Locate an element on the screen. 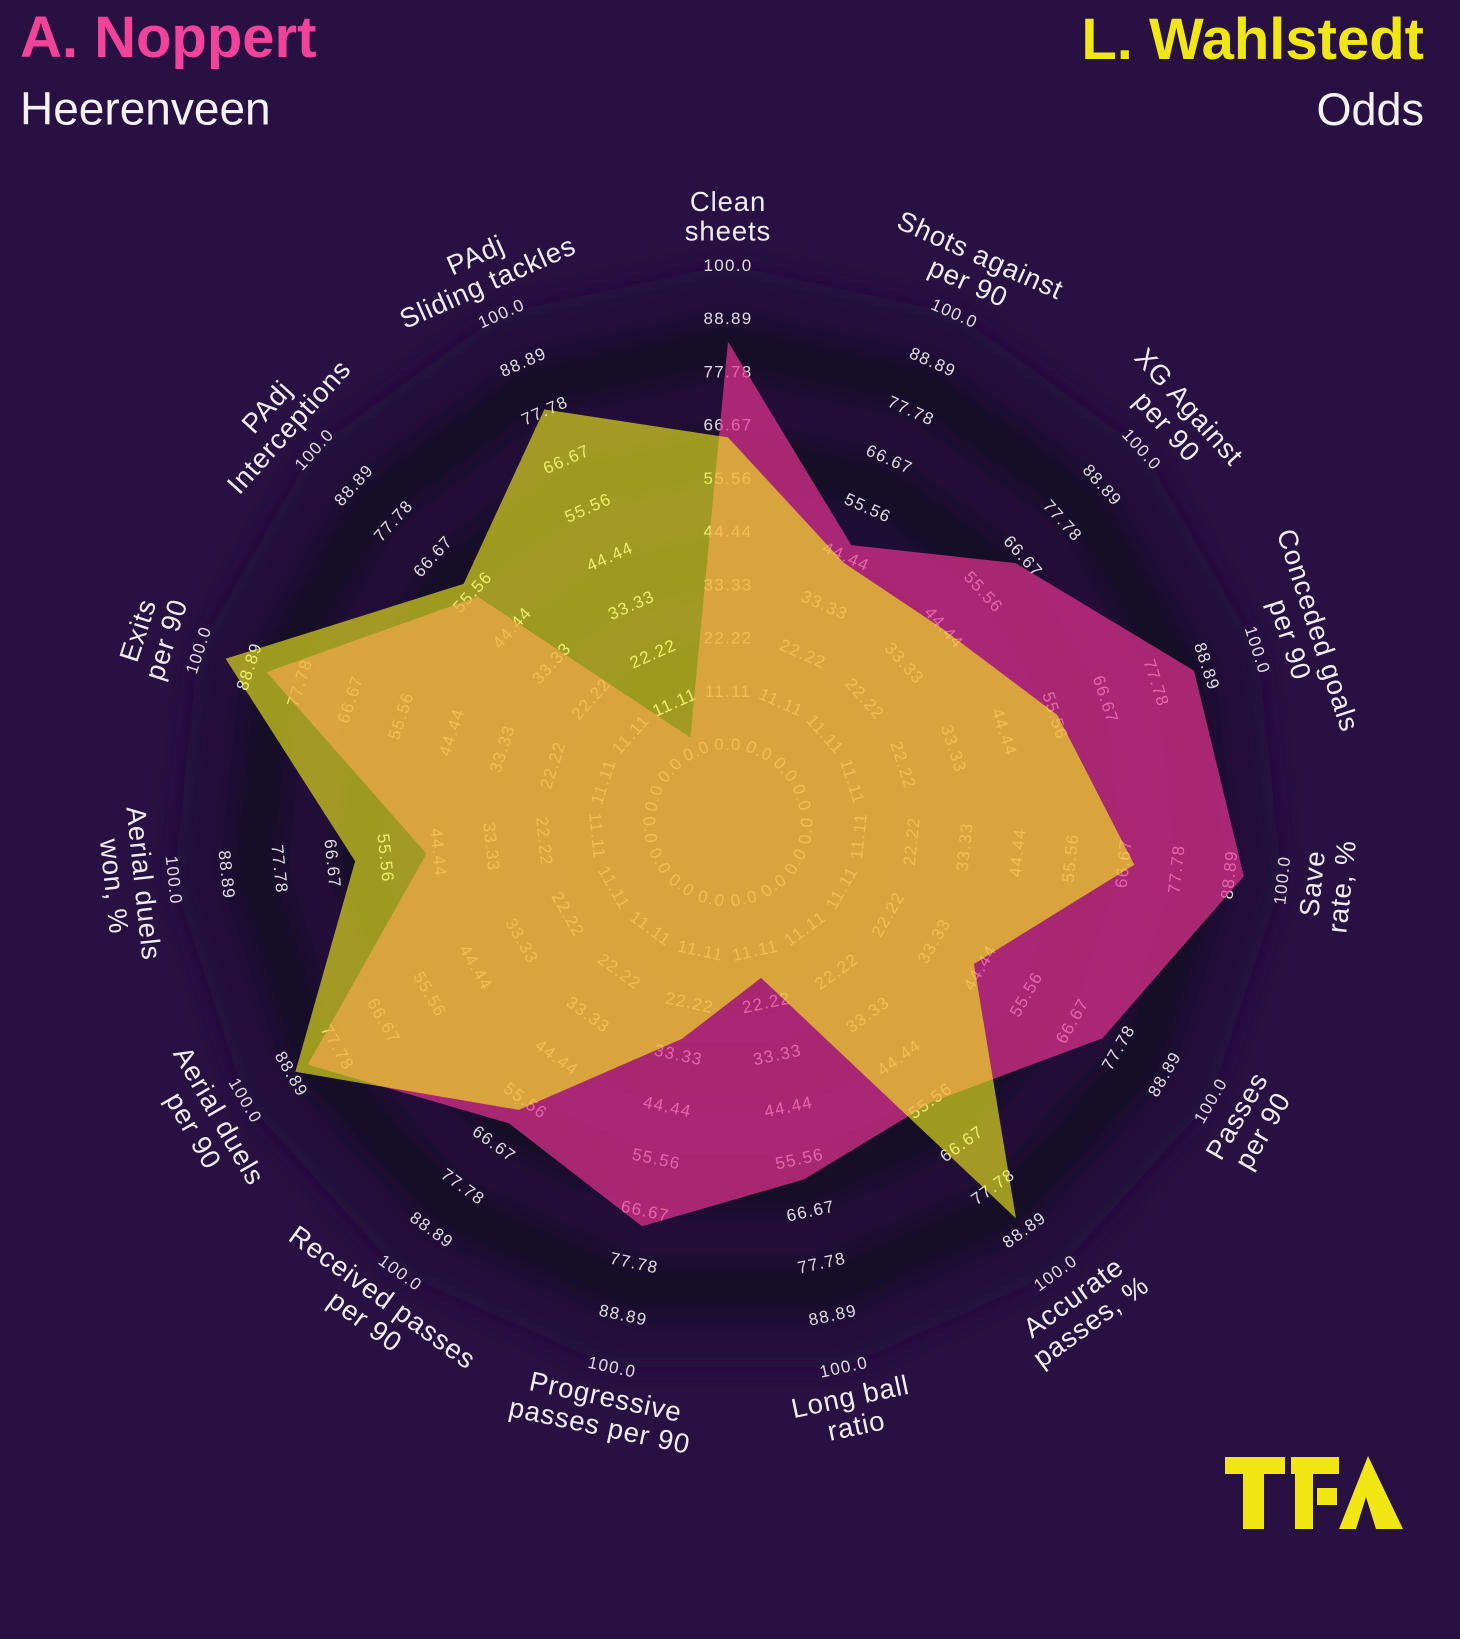  svg-text: 100.0 is located at coordinates (727, 265).